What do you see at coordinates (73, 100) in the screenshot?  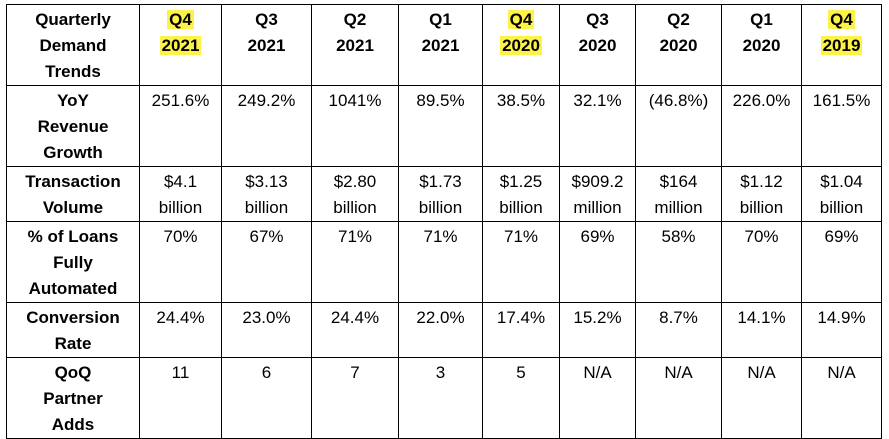 I see `cell-line: YoY` at bounding box center [73, 100].